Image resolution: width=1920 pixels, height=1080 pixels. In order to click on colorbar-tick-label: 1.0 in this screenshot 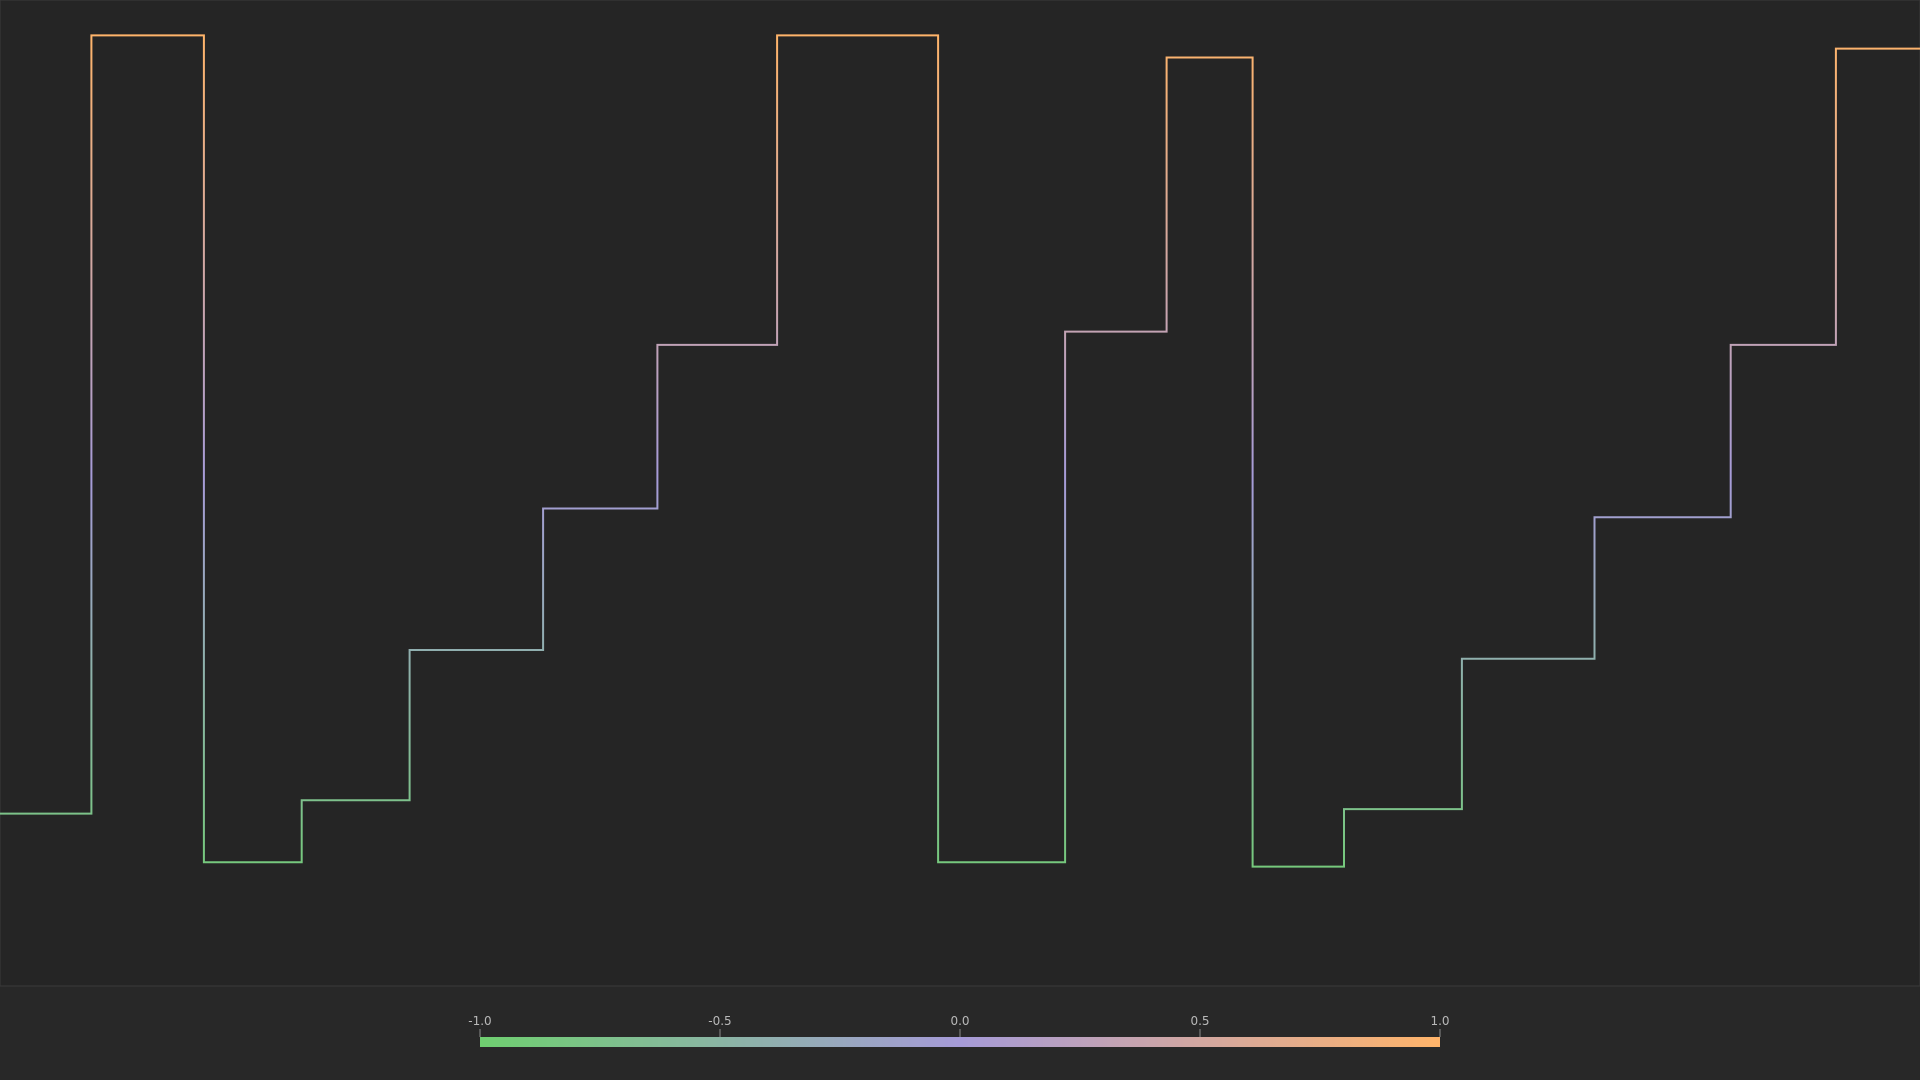, I will do `click(1439, 1021)`.